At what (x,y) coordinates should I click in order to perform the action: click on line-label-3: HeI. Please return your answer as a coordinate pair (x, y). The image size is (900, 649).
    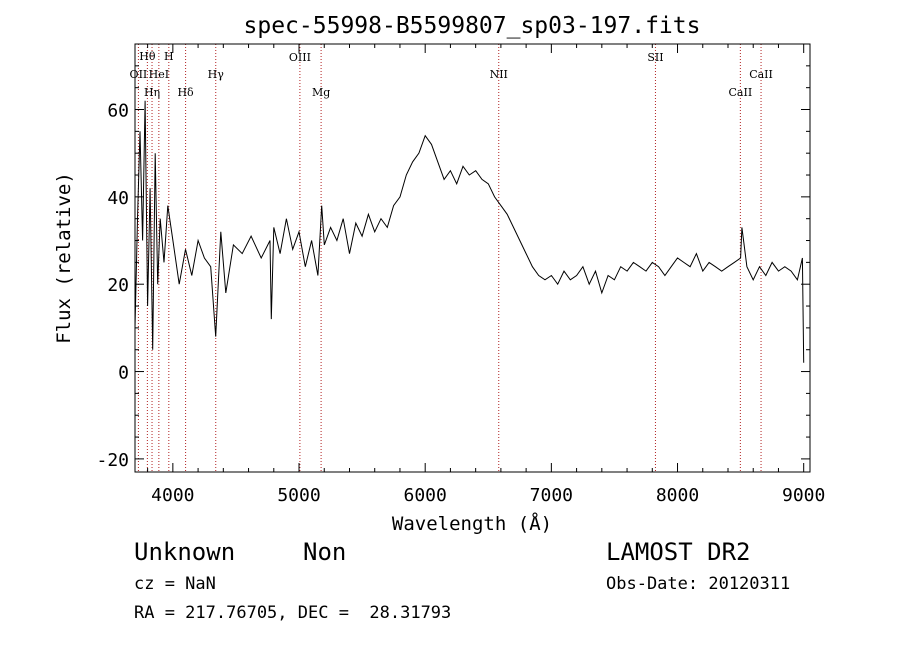
    Looking at the image, I should click on (159, 74).